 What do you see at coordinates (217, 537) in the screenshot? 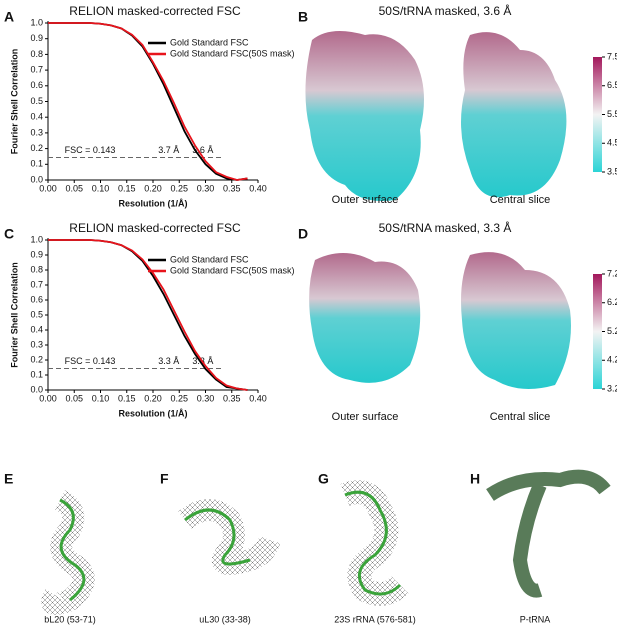
I see `model-f` at bounding box center [217, 537].